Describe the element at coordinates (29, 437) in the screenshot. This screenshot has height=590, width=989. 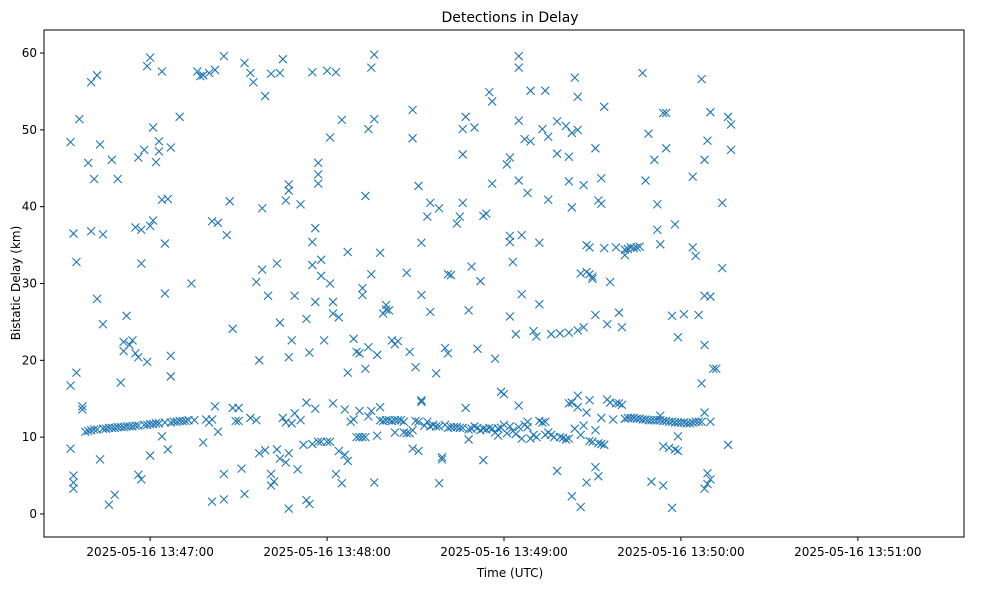
I see `y-tick-label: 10` at that location.